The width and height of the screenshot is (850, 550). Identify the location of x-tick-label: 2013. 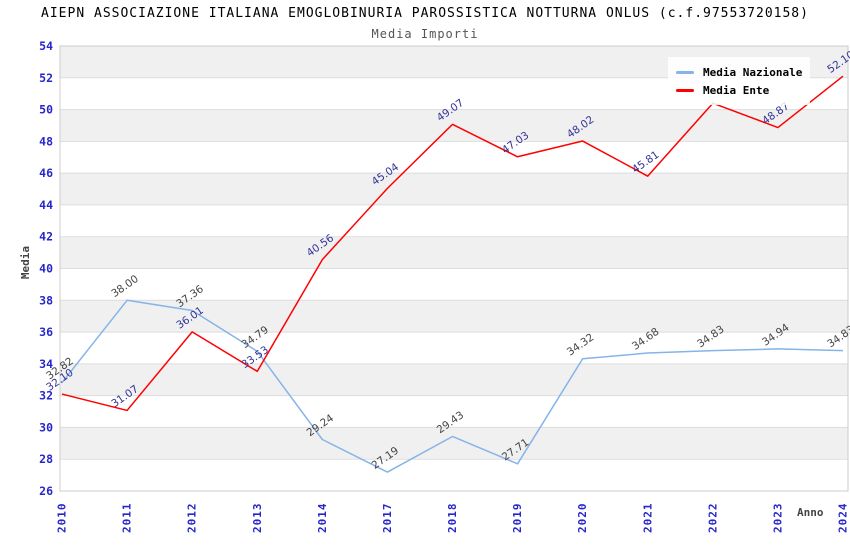
(257, 518).